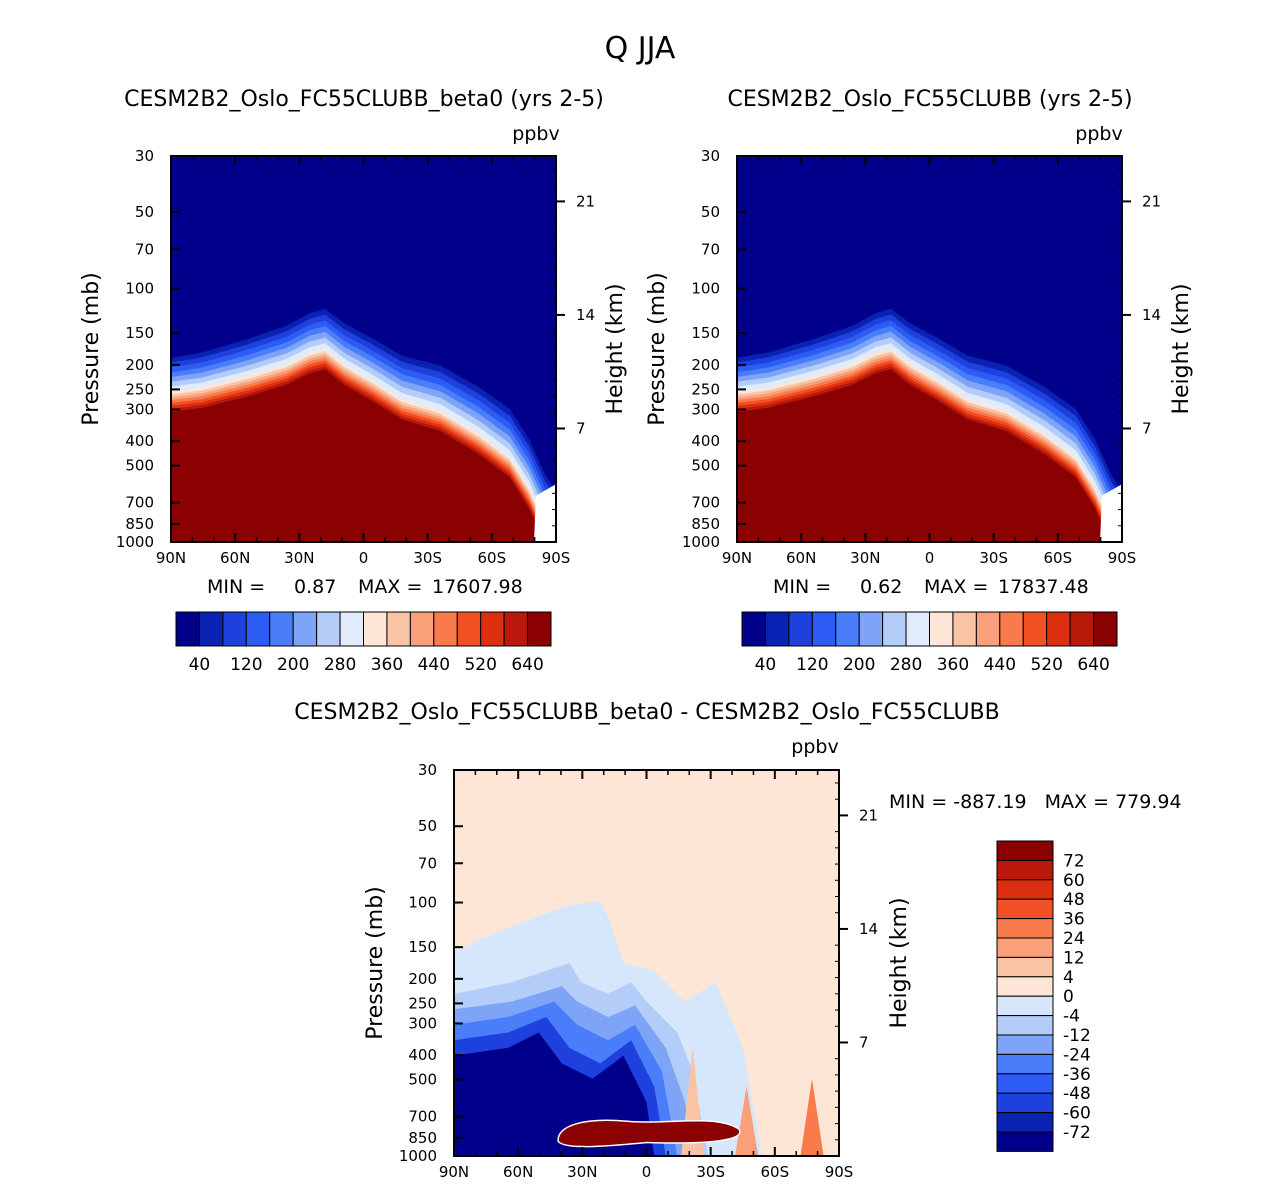 This screenshot has width=1285, height=1192. Describe the element at coordinates (1151, 315) in the screenshot. I see `y2-tick-label: 14` at that location.